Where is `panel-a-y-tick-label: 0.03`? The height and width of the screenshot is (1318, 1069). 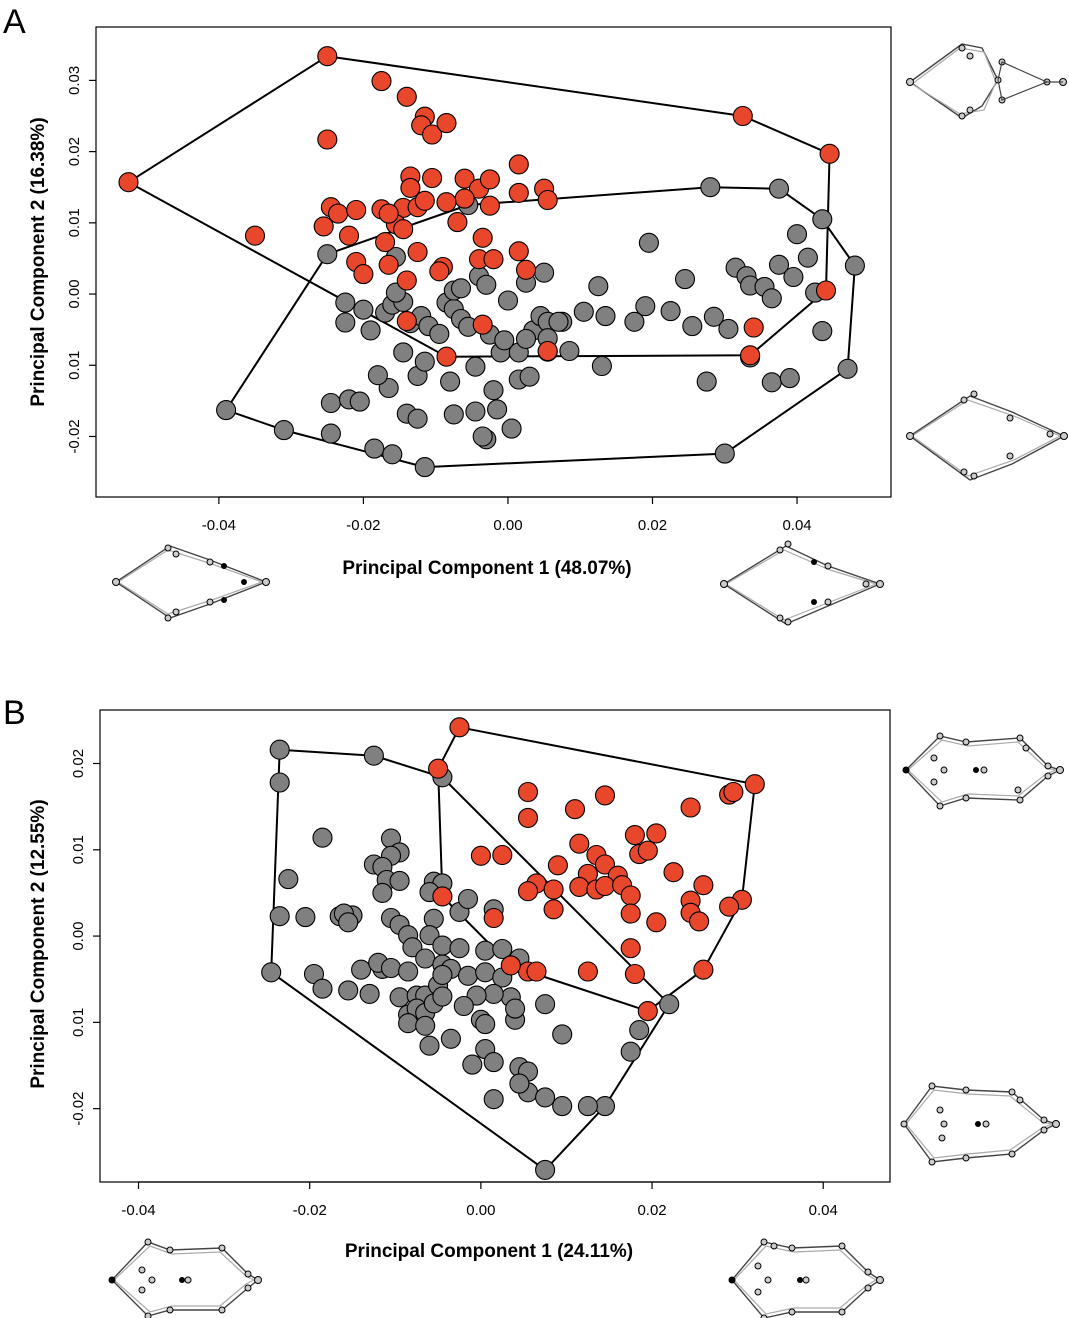
panel-a-y-tick-label: 0.03 is located at coordinates (74, 80).